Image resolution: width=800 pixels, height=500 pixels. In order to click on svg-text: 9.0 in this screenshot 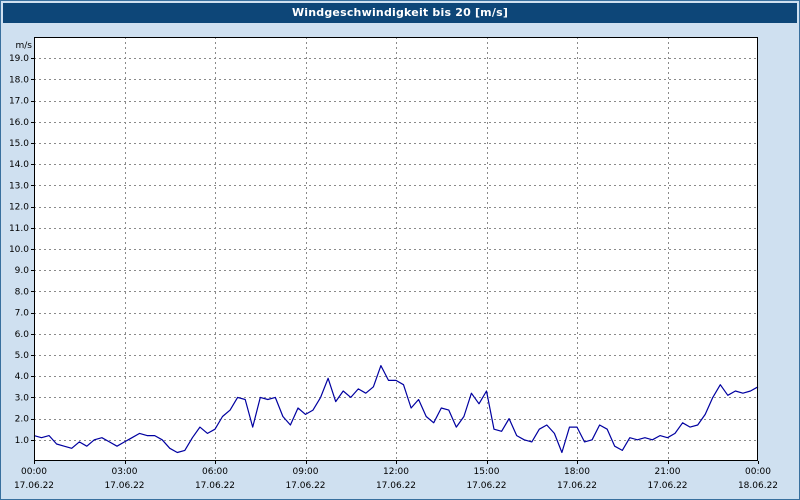, I will do `click(22, 271)`.